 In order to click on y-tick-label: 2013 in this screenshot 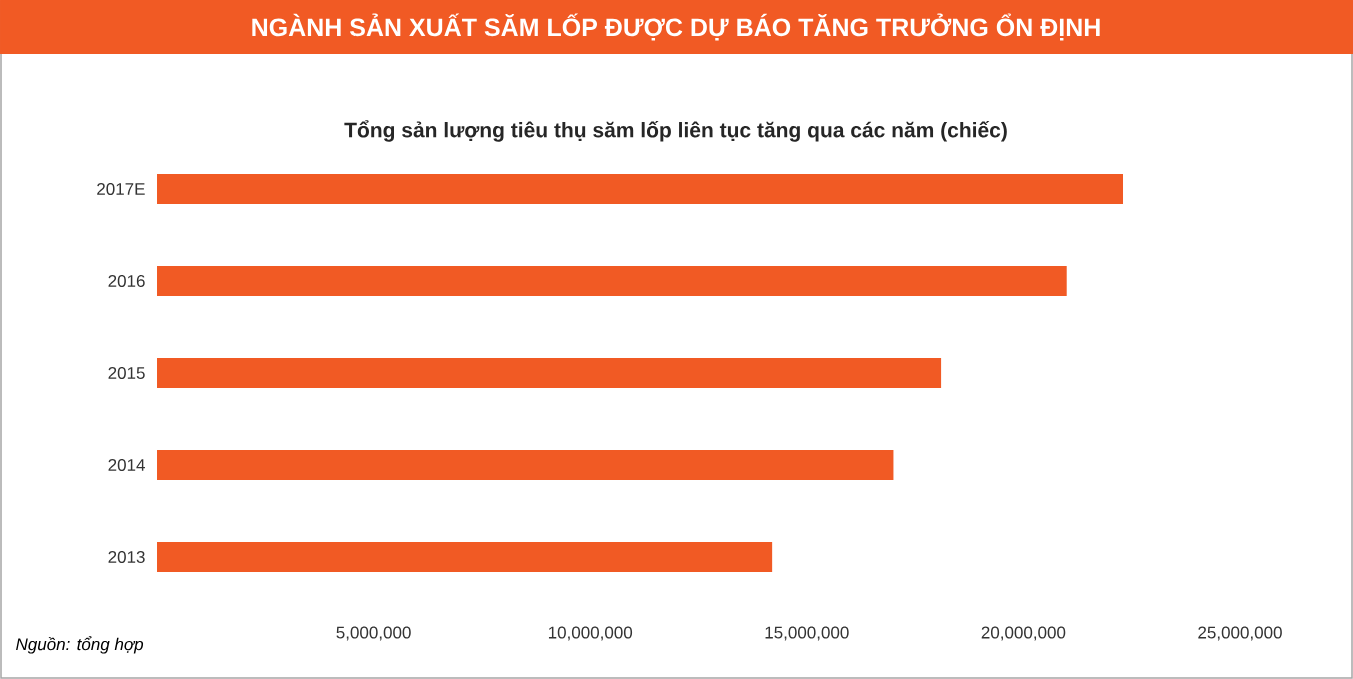, I will do `click(126, 557)`.